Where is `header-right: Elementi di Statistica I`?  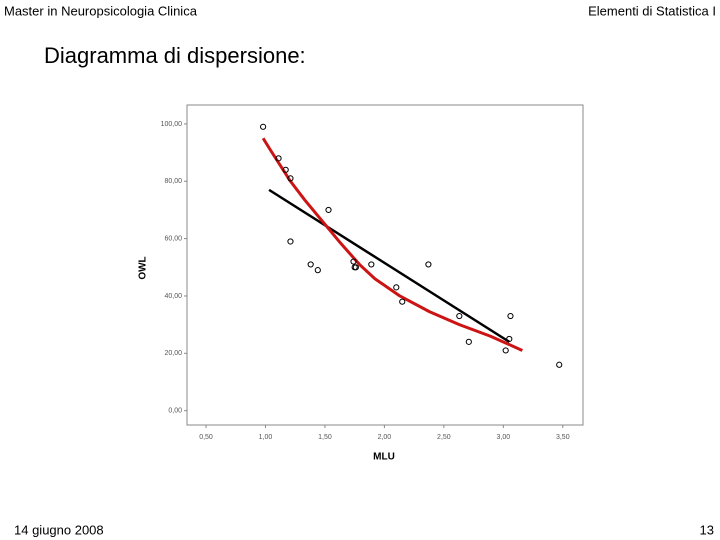 header-right: Elementi di Statistica I is located at coordinates (652, 10).